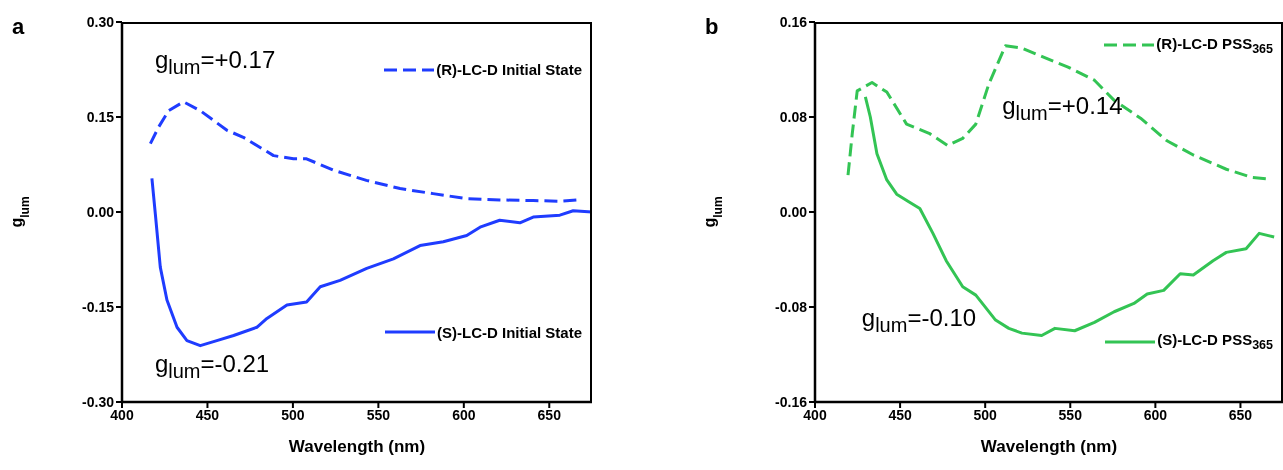  Describe the element at coordinates (1062, 108) in the screenshot. I see `annotation: g$_{lum}$=+0.14` at that location.